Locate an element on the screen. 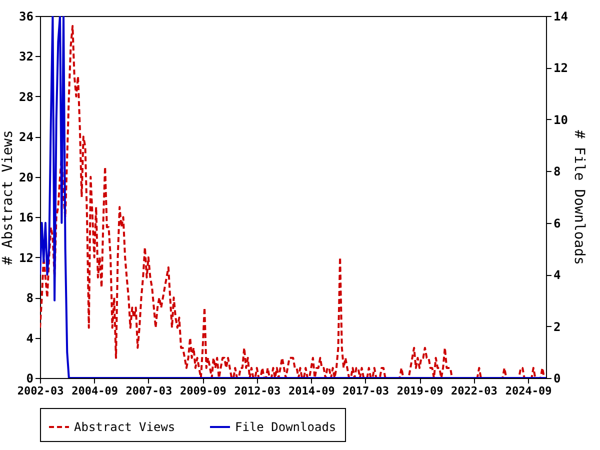  y2-tick-label: 10 is located at coordinates (561, 119).